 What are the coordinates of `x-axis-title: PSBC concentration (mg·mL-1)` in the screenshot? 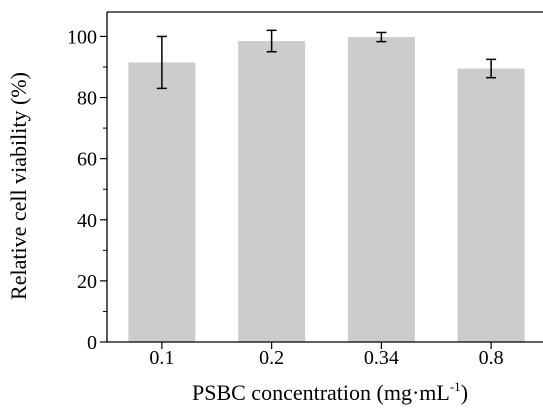 It's located at (330, 392).